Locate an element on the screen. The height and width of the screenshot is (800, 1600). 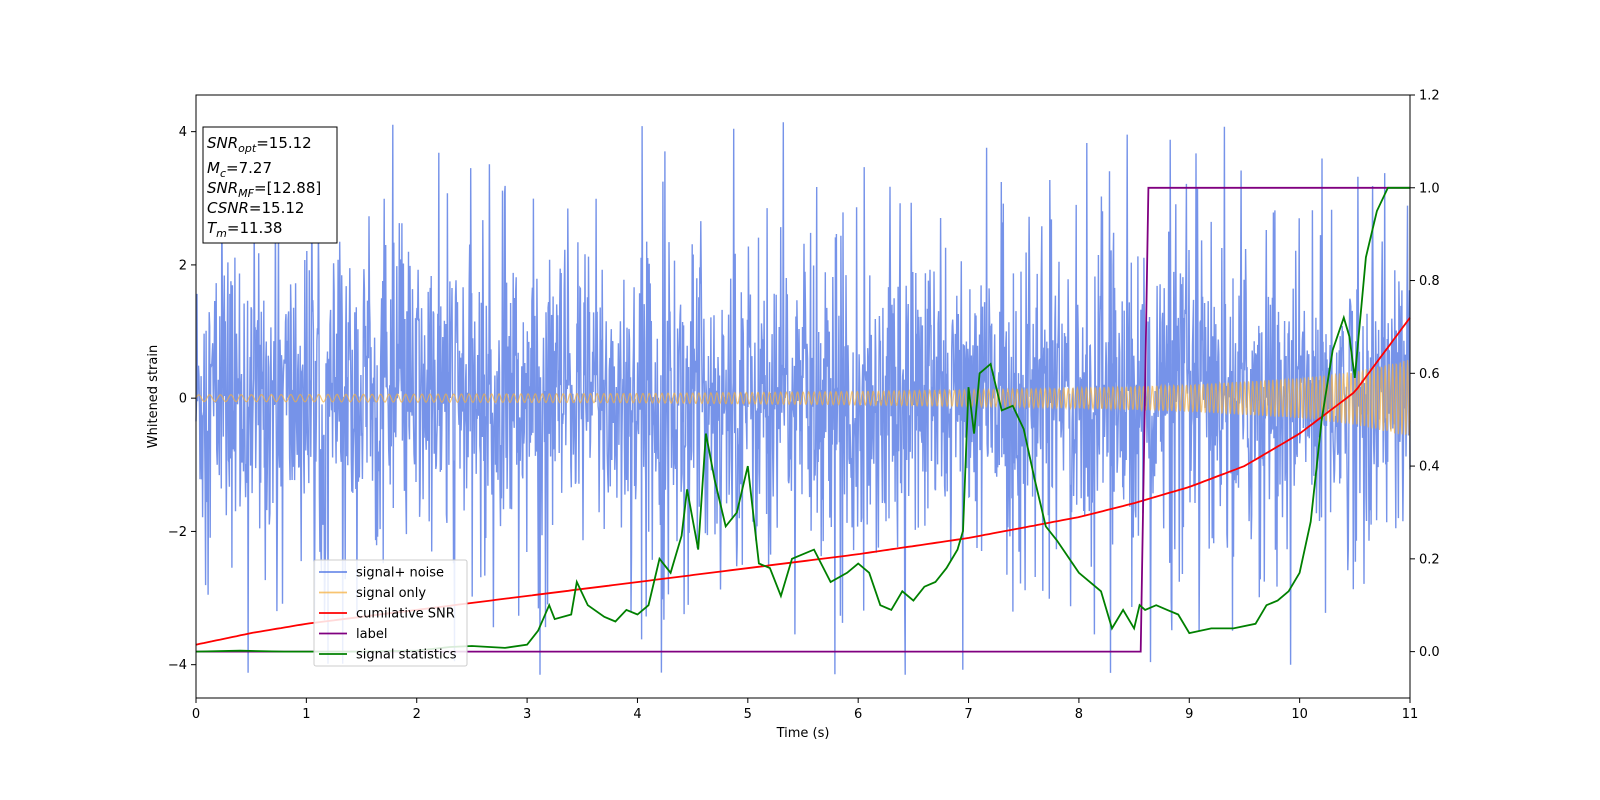
annotation-snr-opt: SNRopt=15.12 is located at coordinates (259, 144).